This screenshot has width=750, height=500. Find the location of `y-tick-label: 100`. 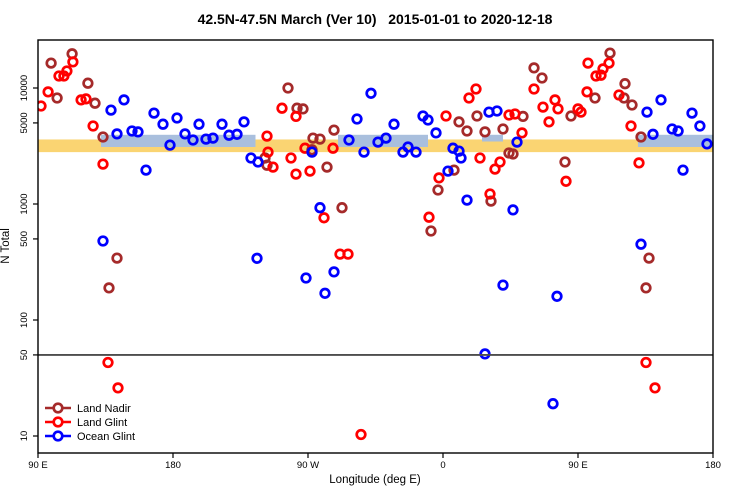

y-tick-label: 100 is located at coordinates (24, 320).